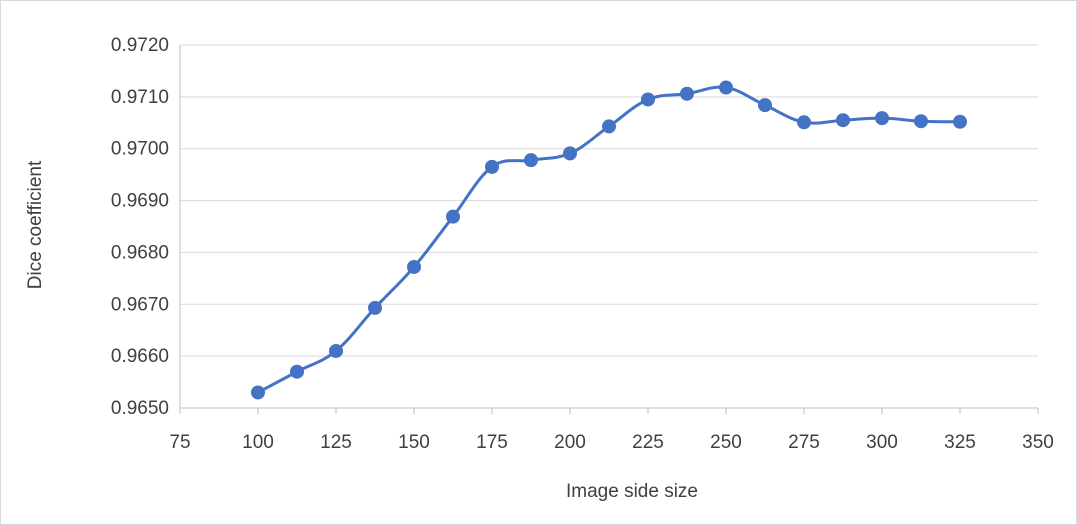 The image size is (1077, 525). What do you see at coordinates (570, 442) in the screenshot?
I see `x-tick-label-5: 200` at bounding box center [570, 442].